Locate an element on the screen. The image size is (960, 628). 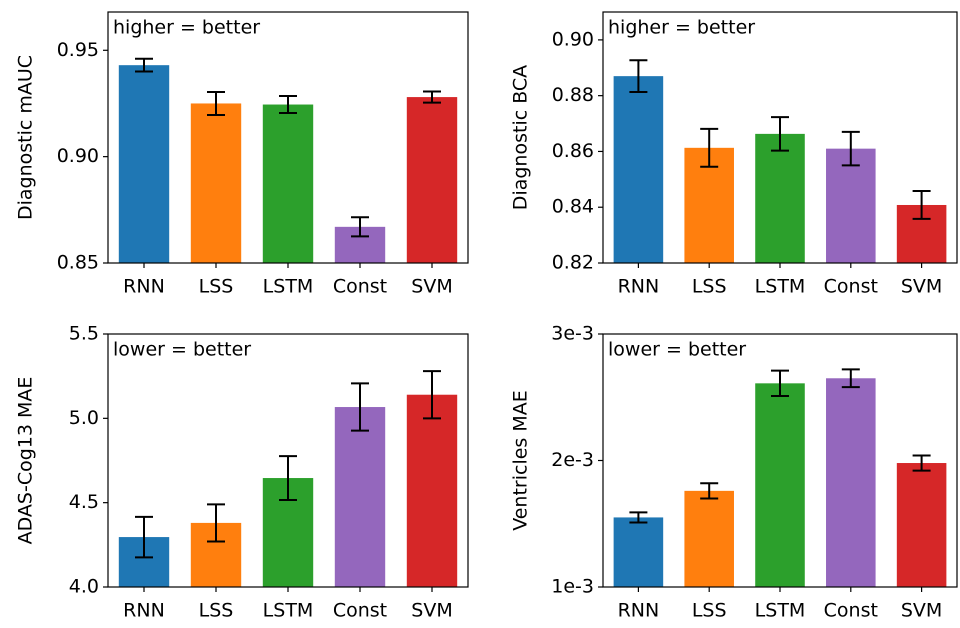
y-tick-label: 5.5 is located at coordinates (84, 334).